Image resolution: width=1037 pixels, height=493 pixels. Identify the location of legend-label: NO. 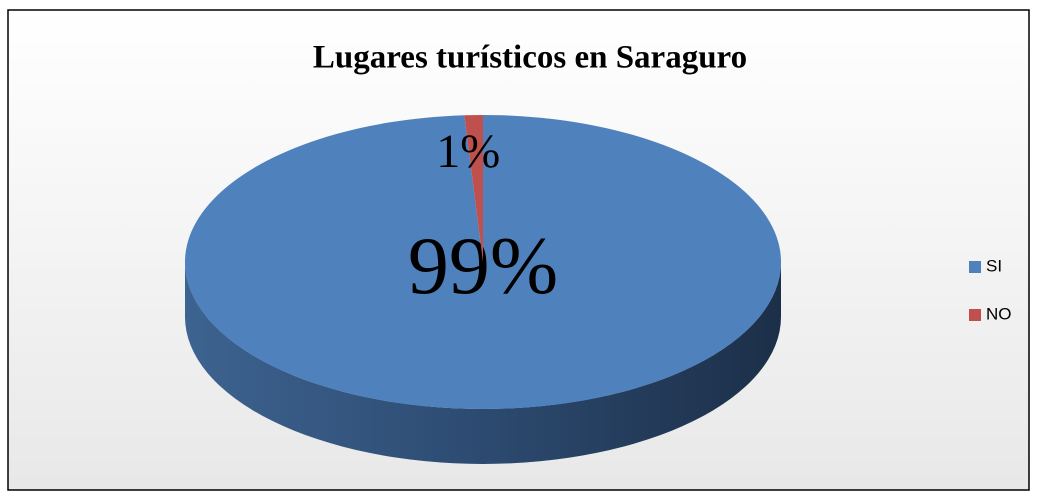
(999, 313).